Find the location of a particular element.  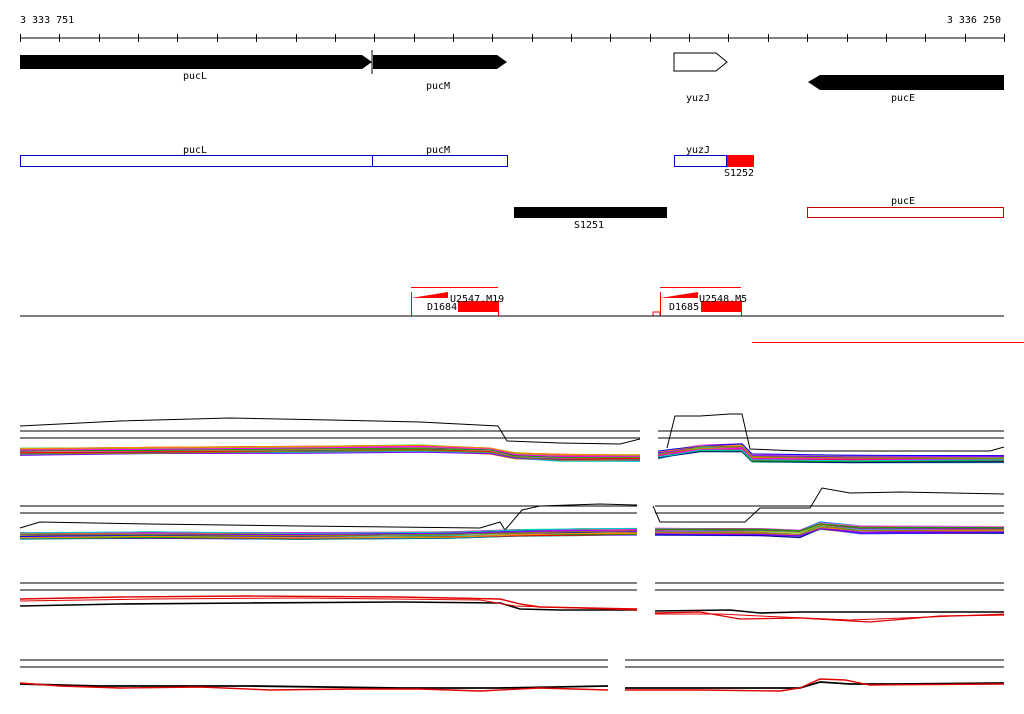

gene-yuzJ: yuzJ is located at coordinates (700, 78).